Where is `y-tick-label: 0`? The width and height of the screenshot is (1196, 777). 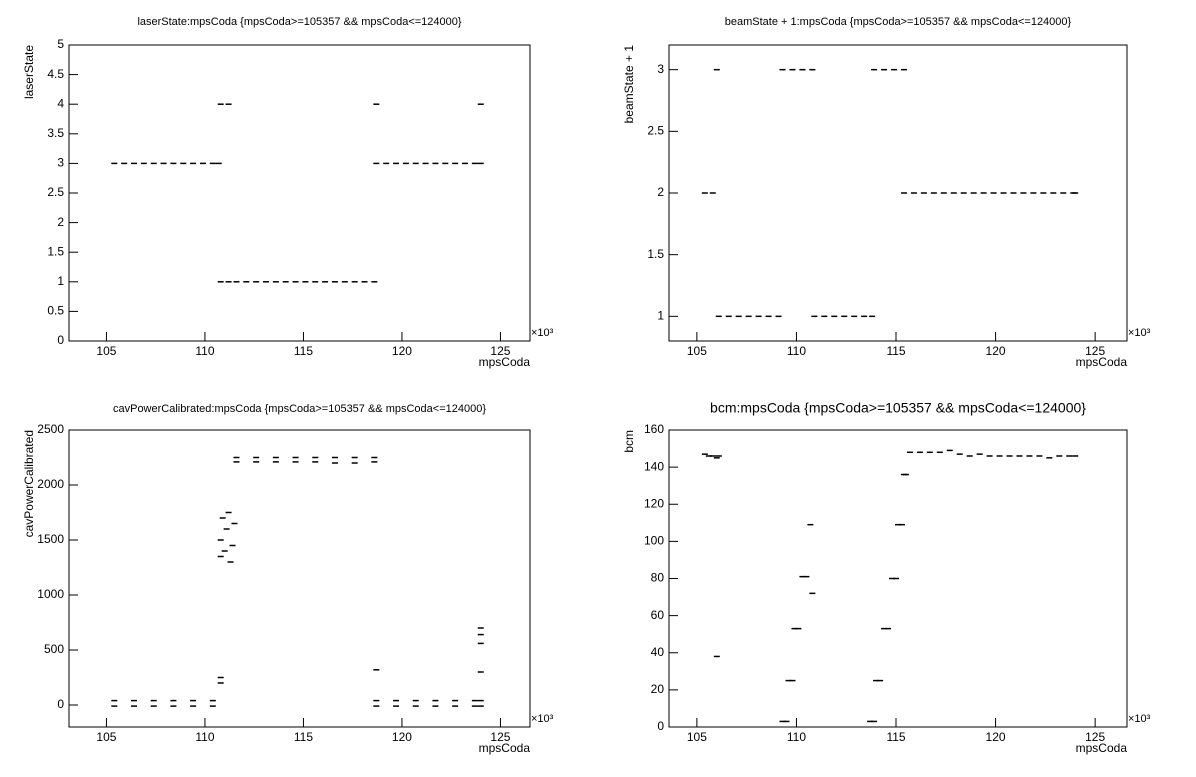 y-tick-label: 0 is located at coordinates (660, 726).